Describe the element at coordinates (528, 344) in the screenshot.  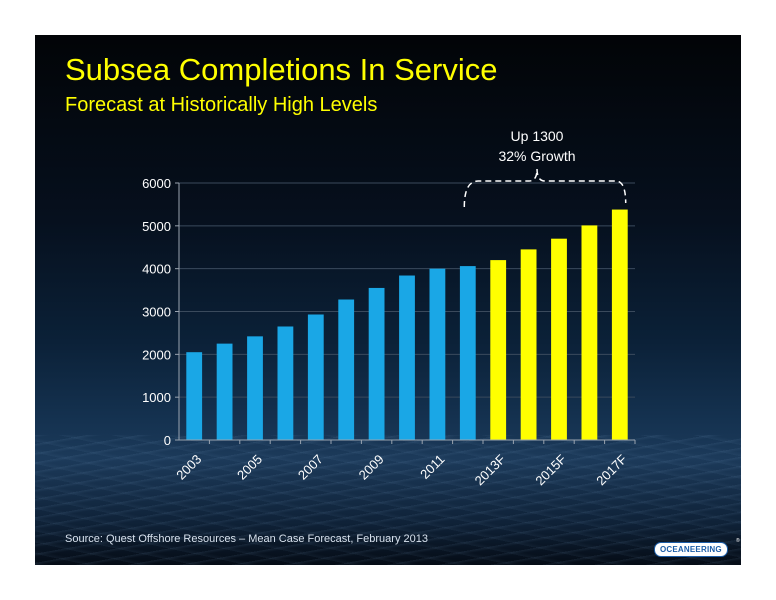
I see `bar-2014F` at that location.